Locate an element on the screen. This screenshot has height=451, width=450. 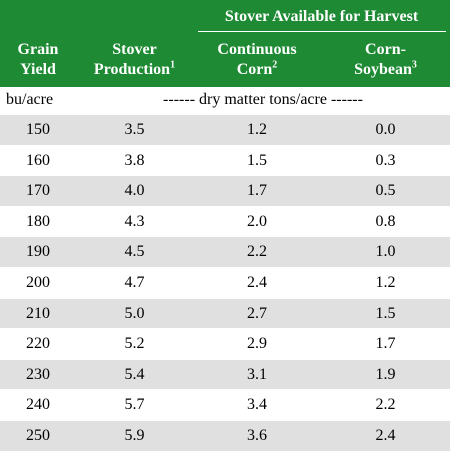
continuous-corn-line1: Continuous is located at coordinates (257, 49).